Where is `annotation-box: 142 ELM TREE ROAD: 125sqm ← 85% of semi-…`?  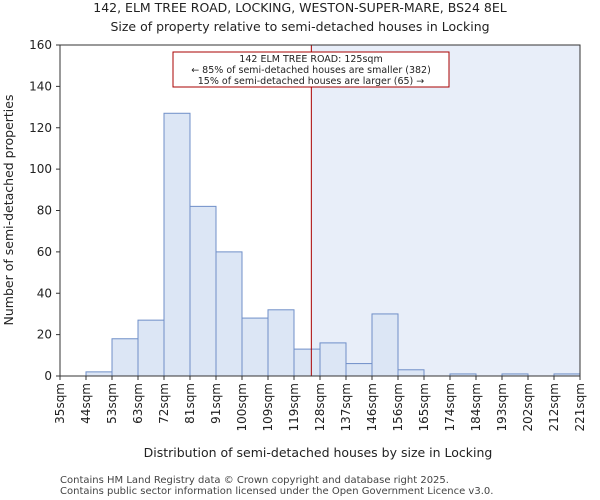 annotation-box: 142 ELM TREE ROAD: 125sqm ← 85% of semi-… is located at coordinates (311, 69).